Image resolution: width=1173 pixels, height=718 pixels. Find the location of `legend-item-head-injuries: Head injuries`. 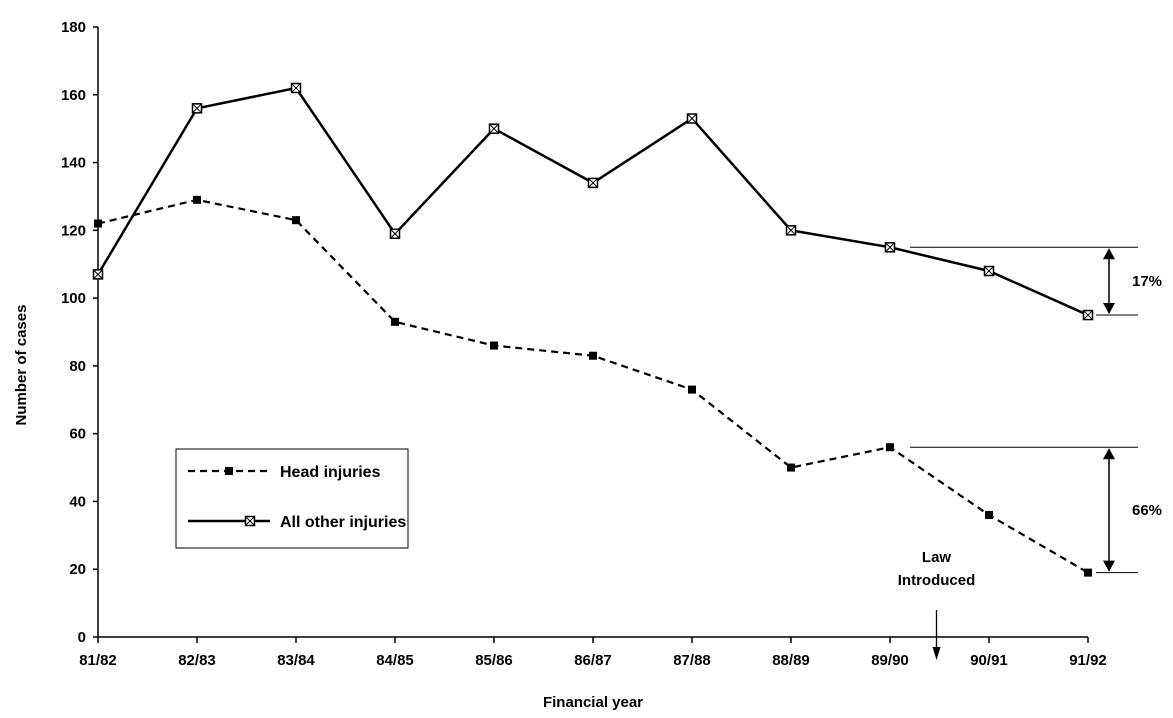

legend-item-head-injuries: Head injuries is located at coordinates (284, 472).